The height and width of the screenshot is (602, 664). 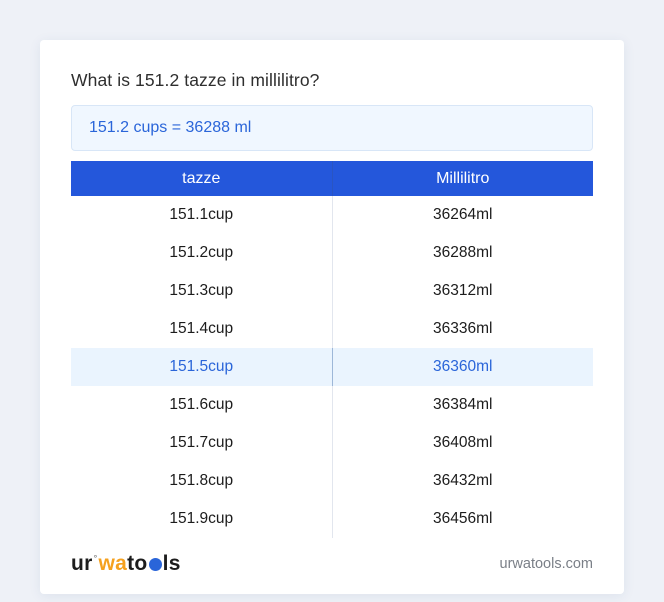 I want to click on logo-blue-circle-icon, so click(x=155, y=564).